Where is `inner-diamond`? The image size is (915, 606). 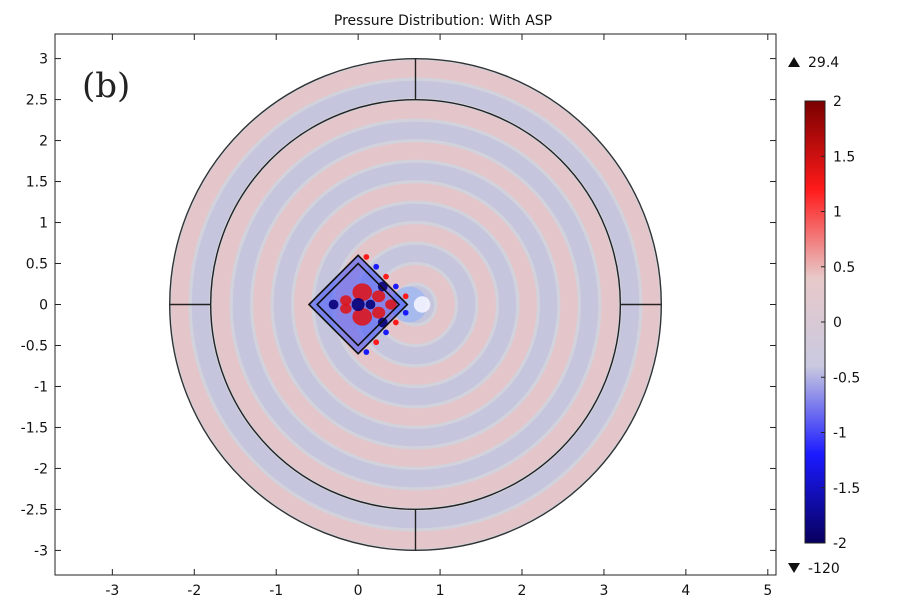
inner-diamond is located at coordinates (358, 304).